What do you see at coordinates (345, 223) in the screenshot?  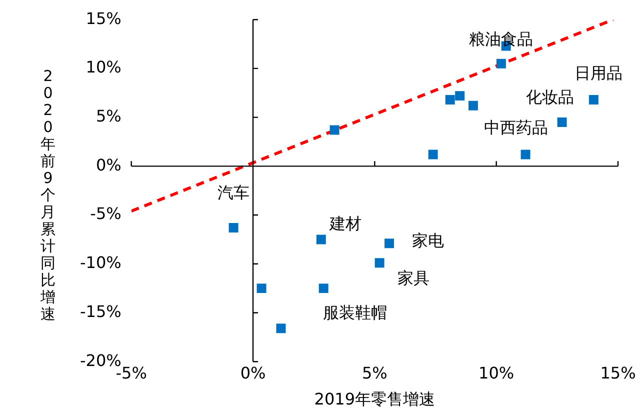 I see `annotation: 建材` at bounding box center [345, 223].